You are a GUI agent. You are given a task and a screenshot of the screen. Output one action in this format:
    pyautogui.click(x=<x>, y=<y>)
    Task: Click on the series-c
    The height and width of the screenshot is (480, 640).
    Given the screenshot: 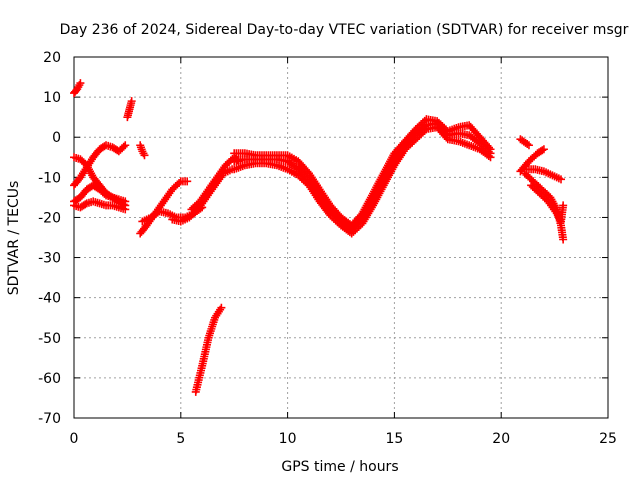 What is the action you would take?
    pyautogui.click(x=100, y=165)
    